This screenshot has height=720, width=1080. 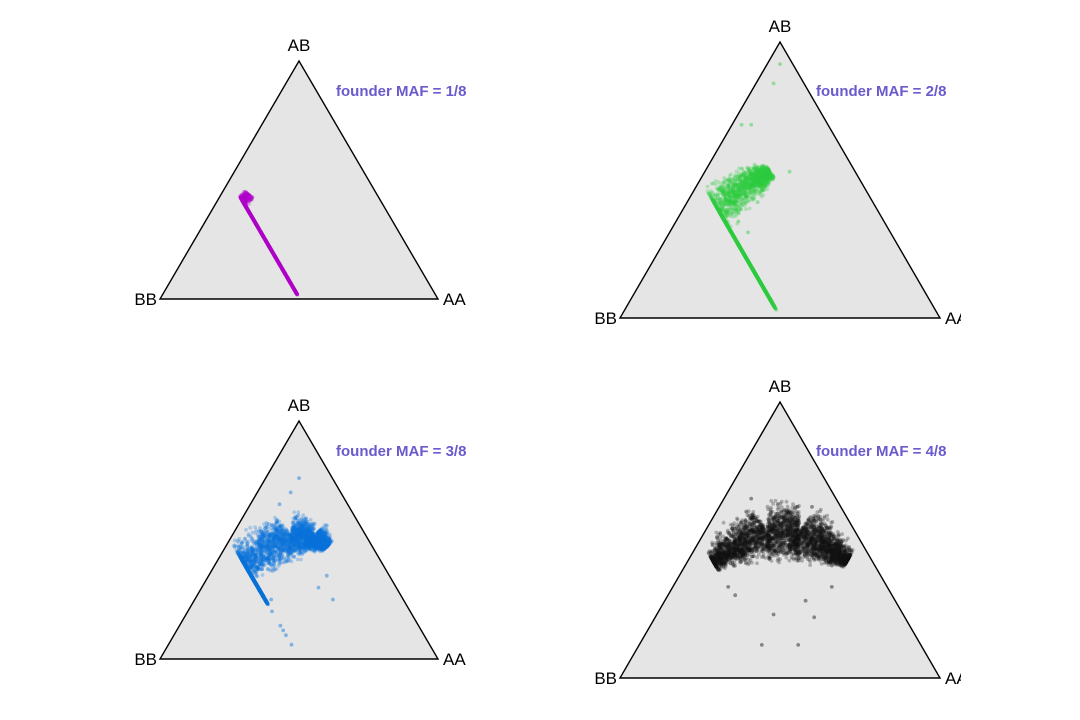 What do you see at coordinates (145, 299) in the screenshot?
I see `corner-label-bb: BB` at bounding box center [145, 299].